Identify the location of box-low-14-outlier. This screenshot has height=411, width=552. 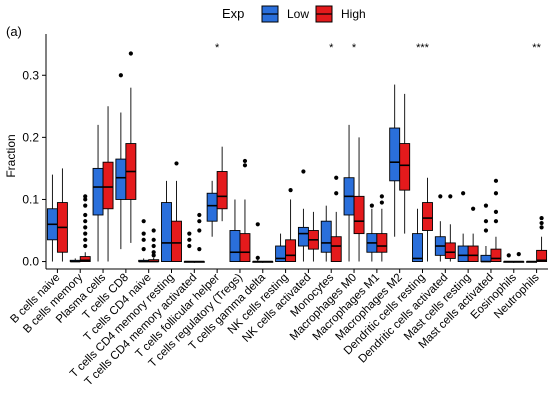
(371, 205).